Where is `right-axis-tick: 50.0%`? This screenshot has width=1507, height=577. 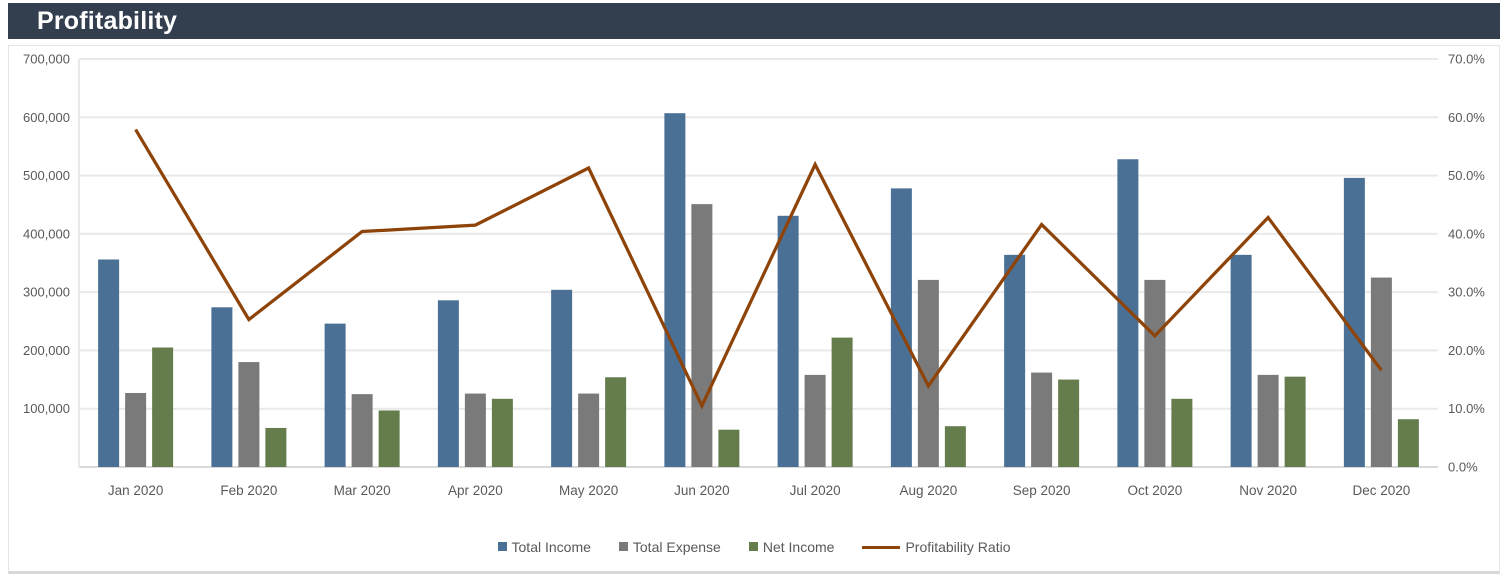
right-axis-tick: 50.0% is located at coordinates (1466, 175).